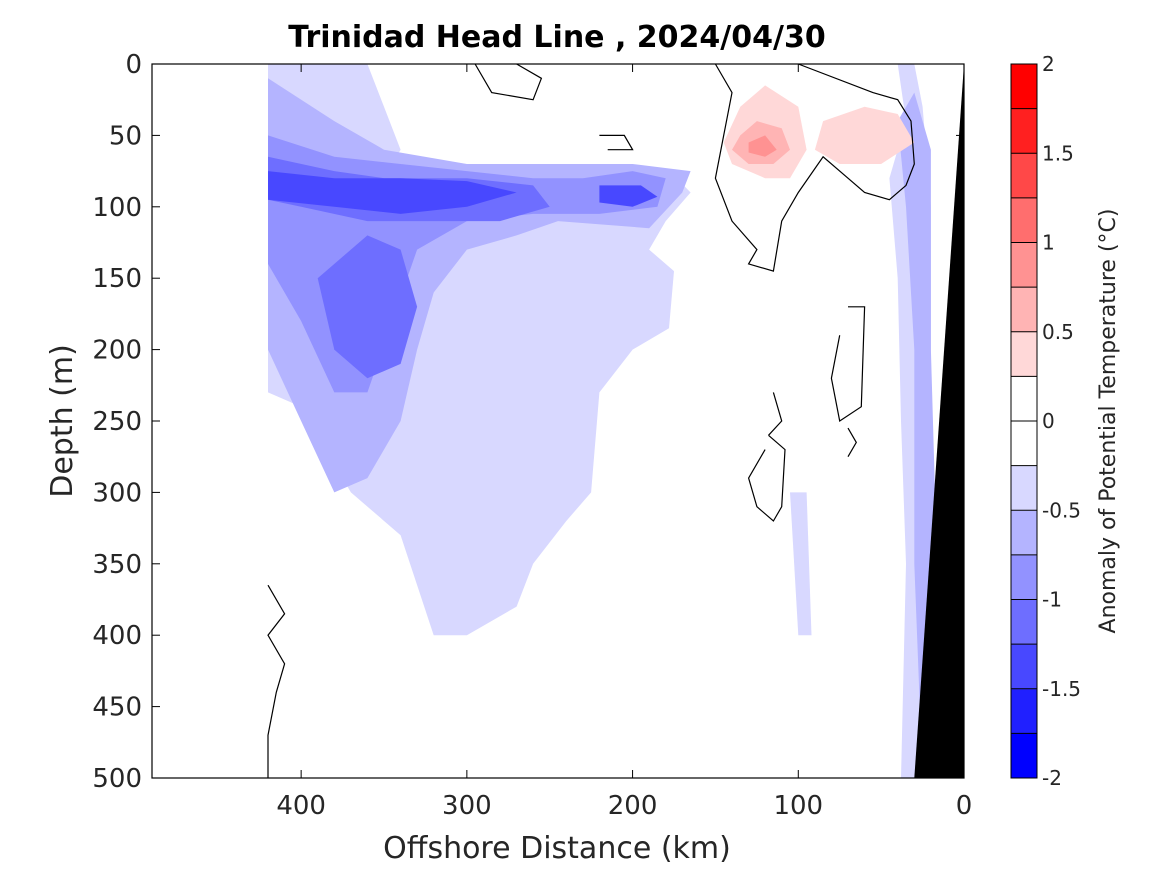  I want to click on x-tick-label: 300, so click(467, 806).